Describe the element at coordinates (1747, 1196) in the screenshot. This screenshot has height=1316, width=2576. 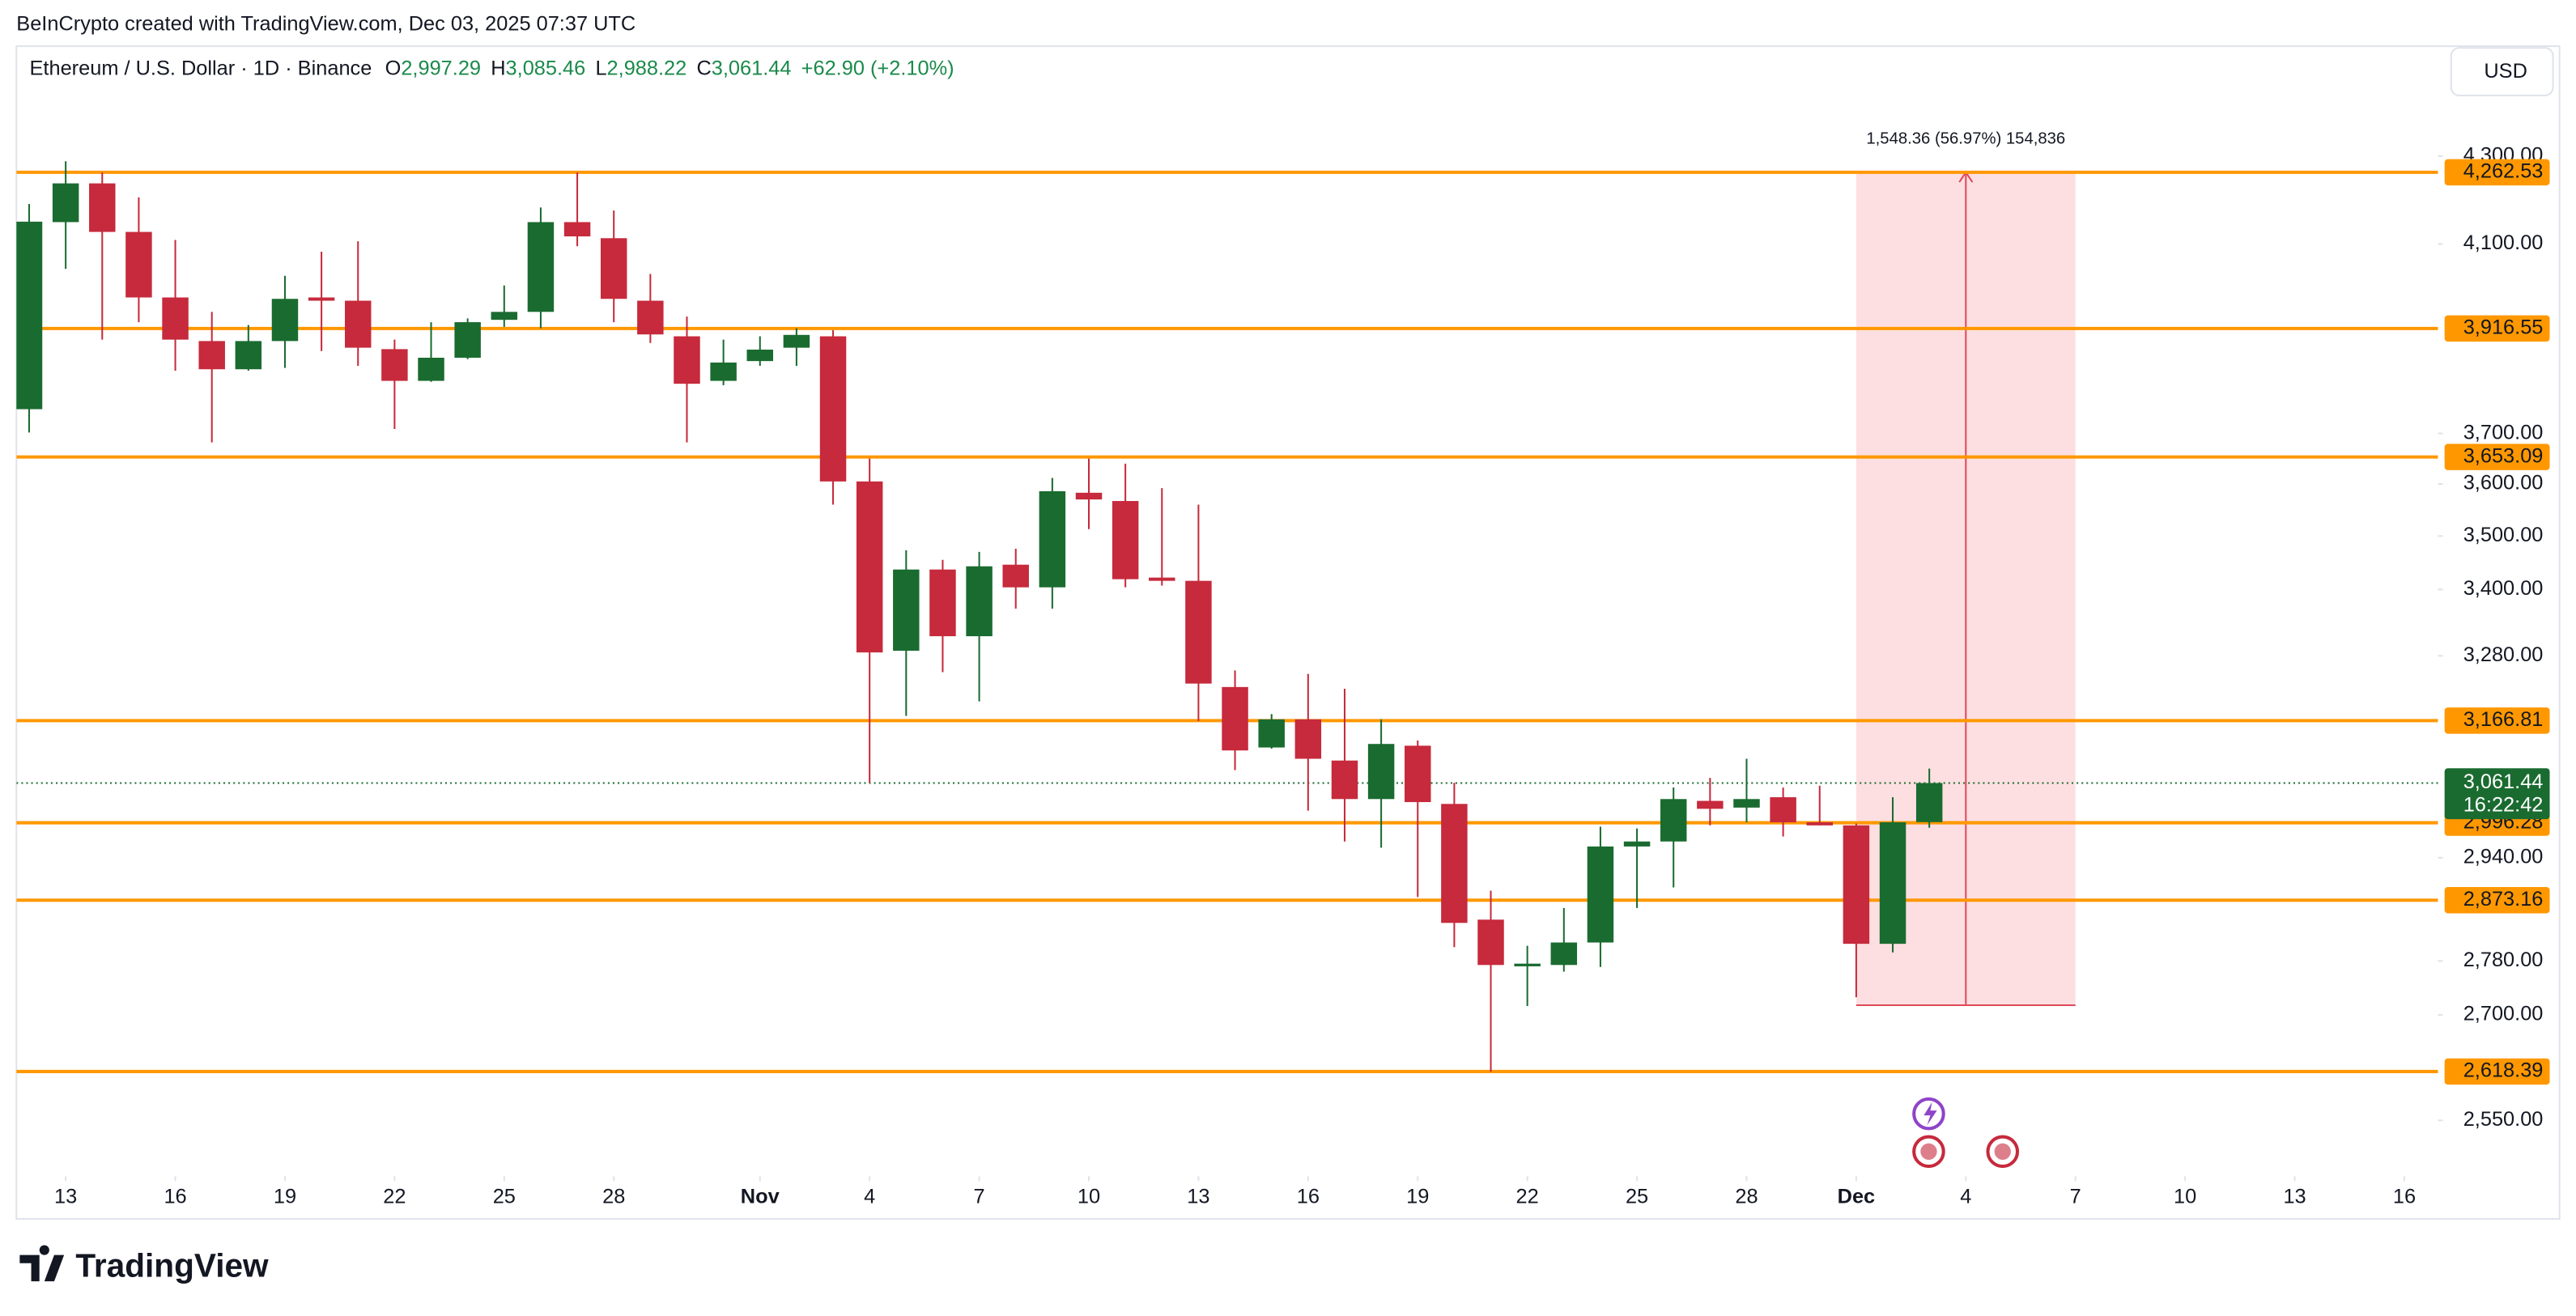
I see `x-tick-label: 28` at that location.